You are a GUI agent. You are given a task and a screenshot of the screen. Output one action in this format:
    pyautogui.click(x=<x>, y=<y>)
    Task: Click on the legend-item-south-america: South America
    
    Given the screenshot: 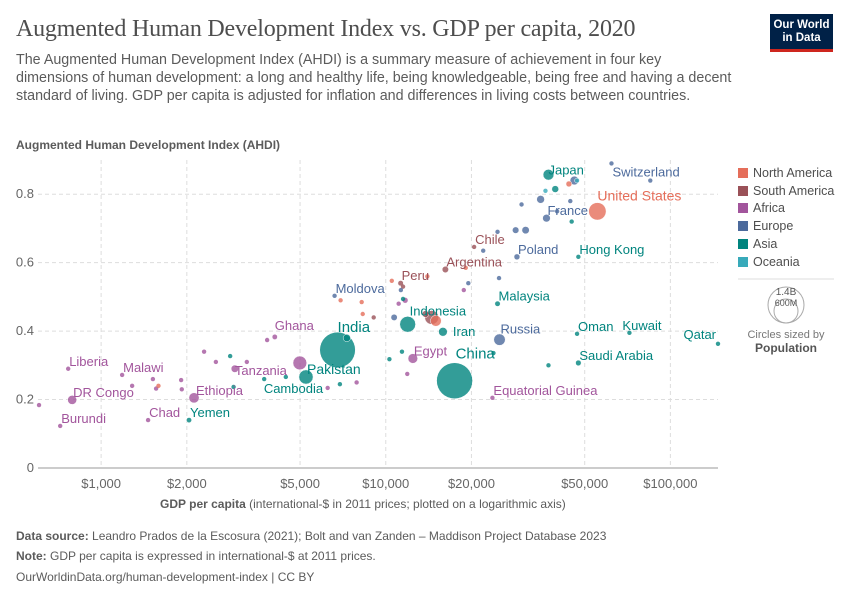 What is the action you would take?
    pyautogui.click(x=786, y=191)
    